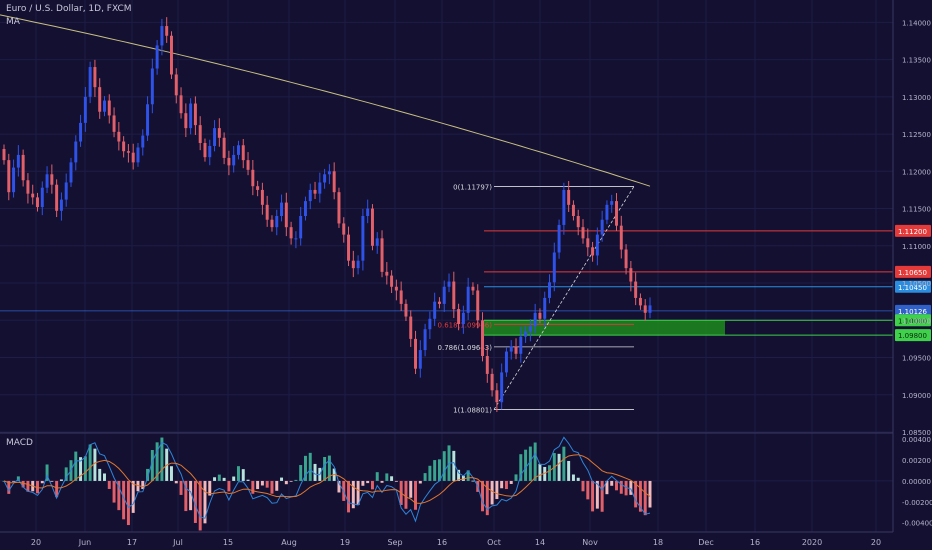 The width and height of the screenshot is (932, 550). What do you see at coordinates (916, 23) in the screenshot?
I see `price-tick-label: 1.14000` at bounding box center [916, 23].